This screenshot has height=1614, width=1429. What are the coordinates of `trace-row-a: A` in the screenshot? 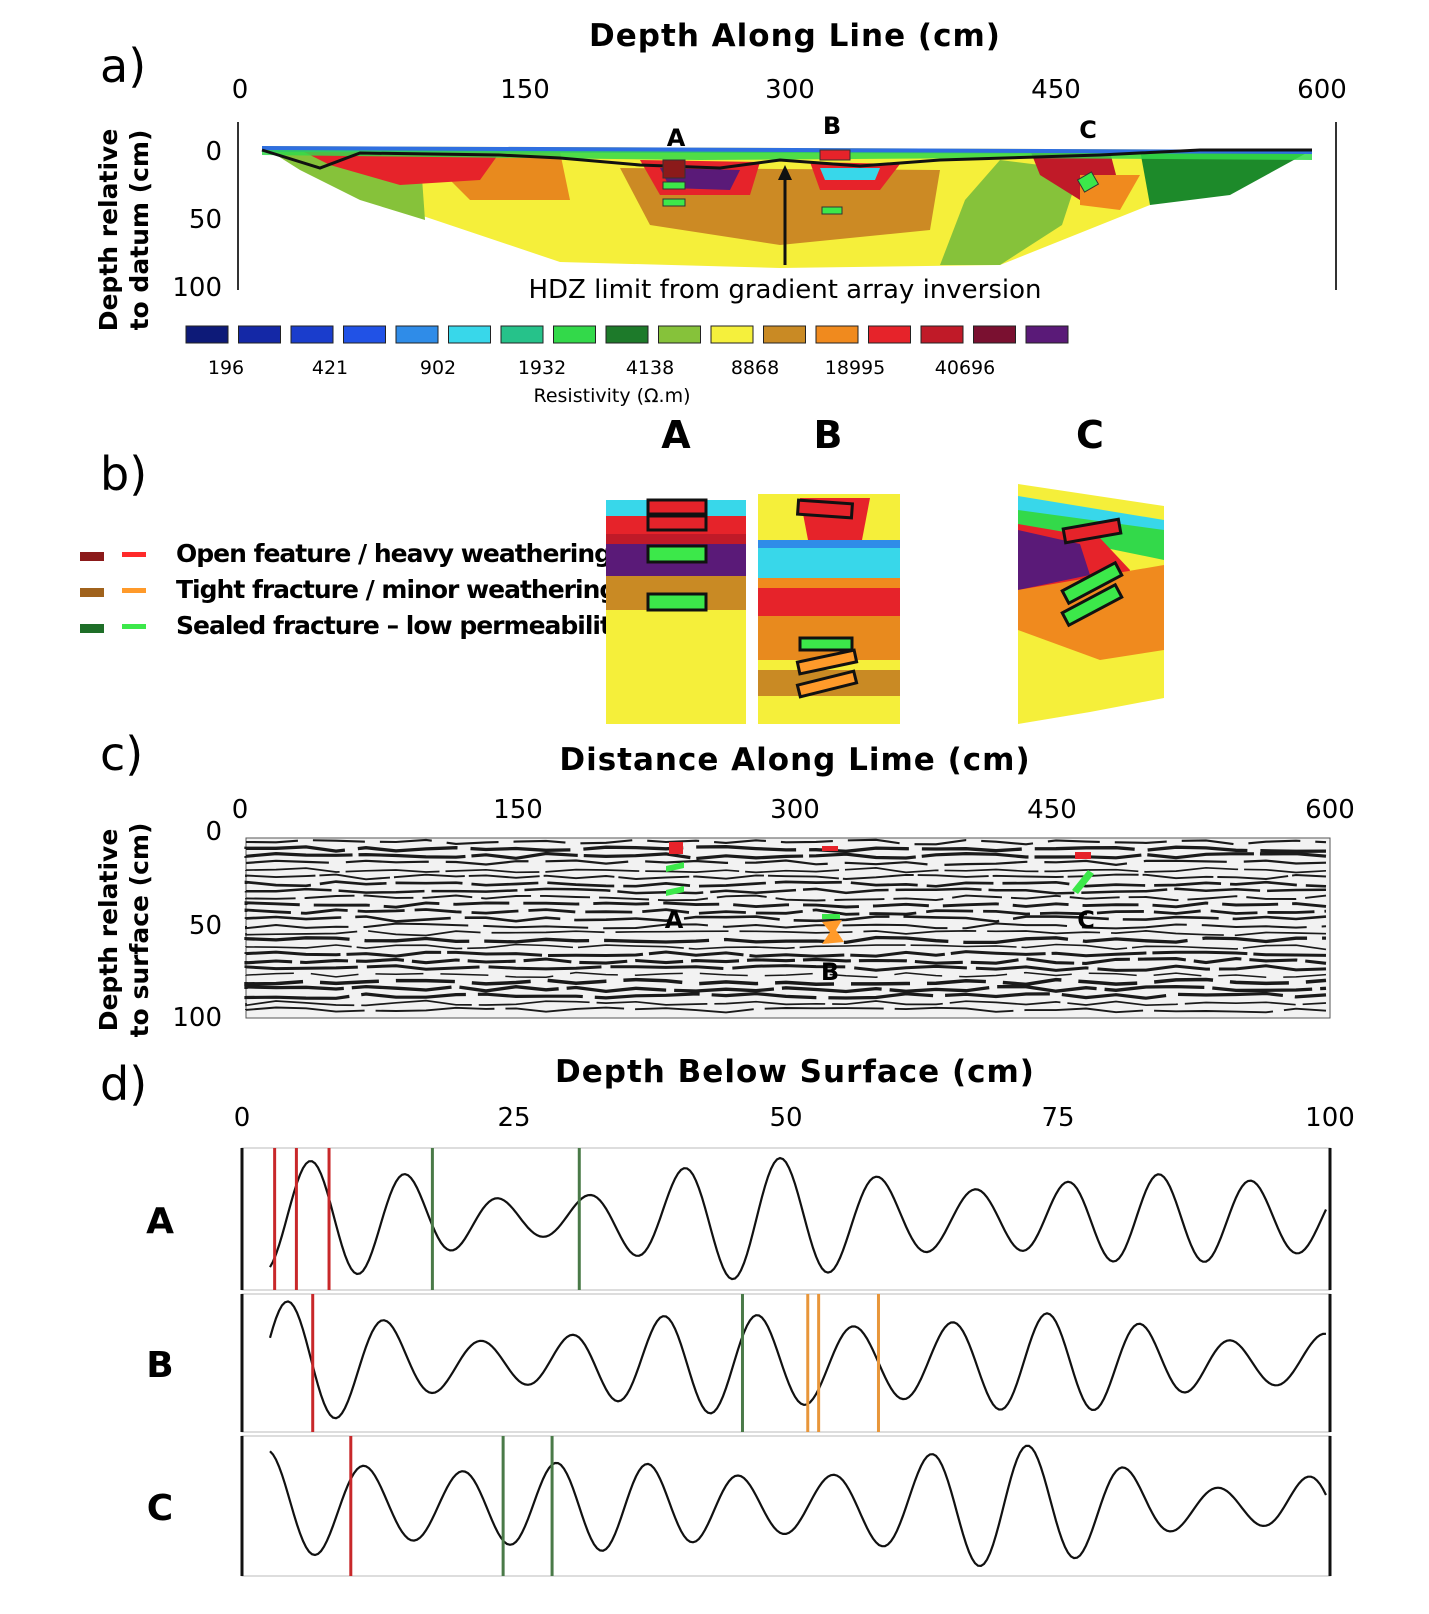 It's located at (739, 1219).